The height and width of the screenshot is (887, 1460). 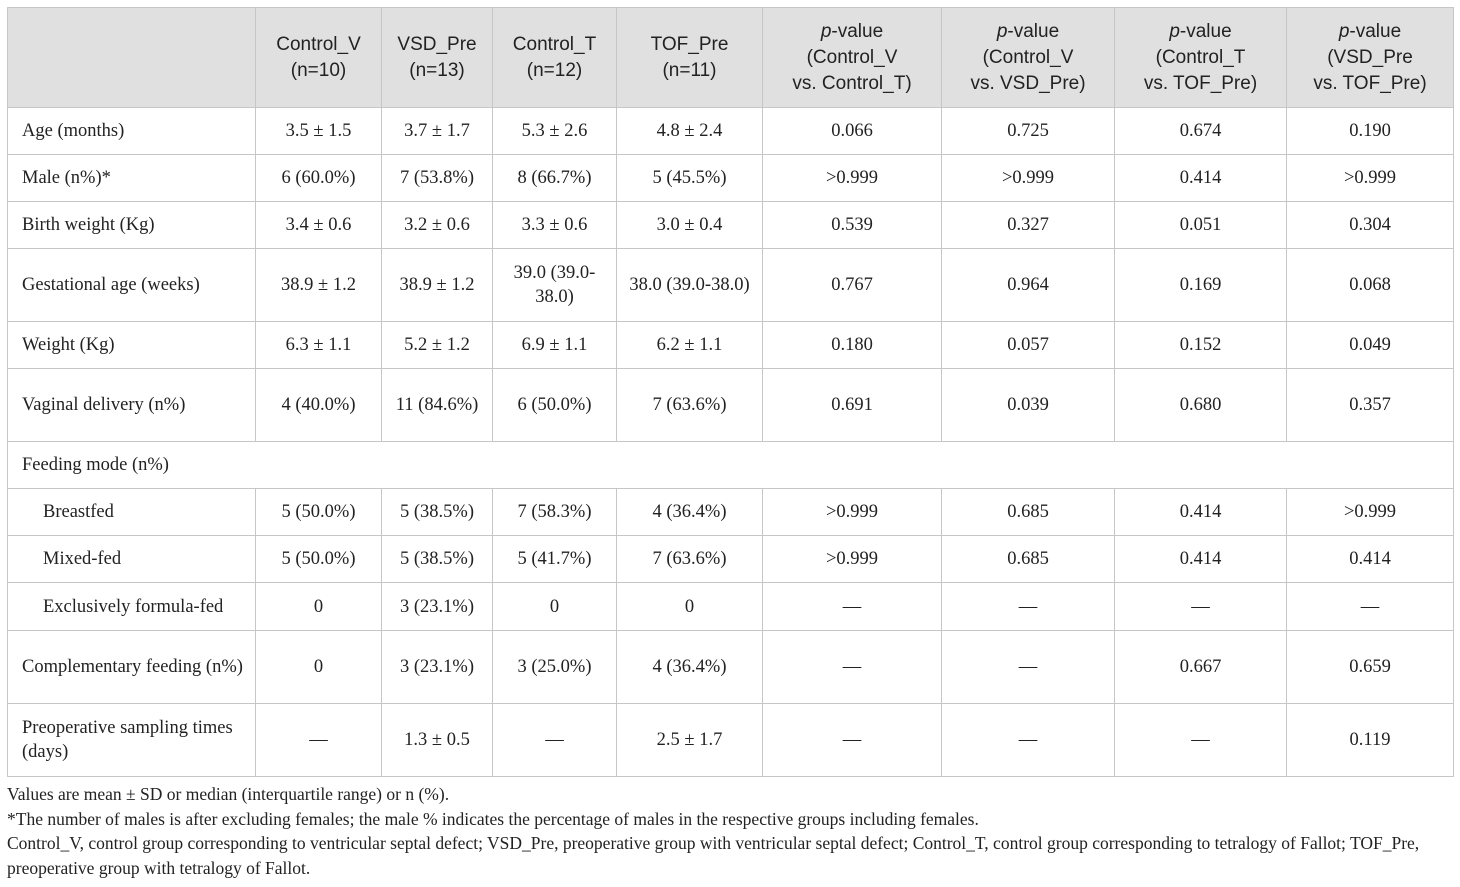 I want to click on header-pvalue-ct-tof: p-value (Control_T vs. TOF_Pre), so click(x=1200, y=57).